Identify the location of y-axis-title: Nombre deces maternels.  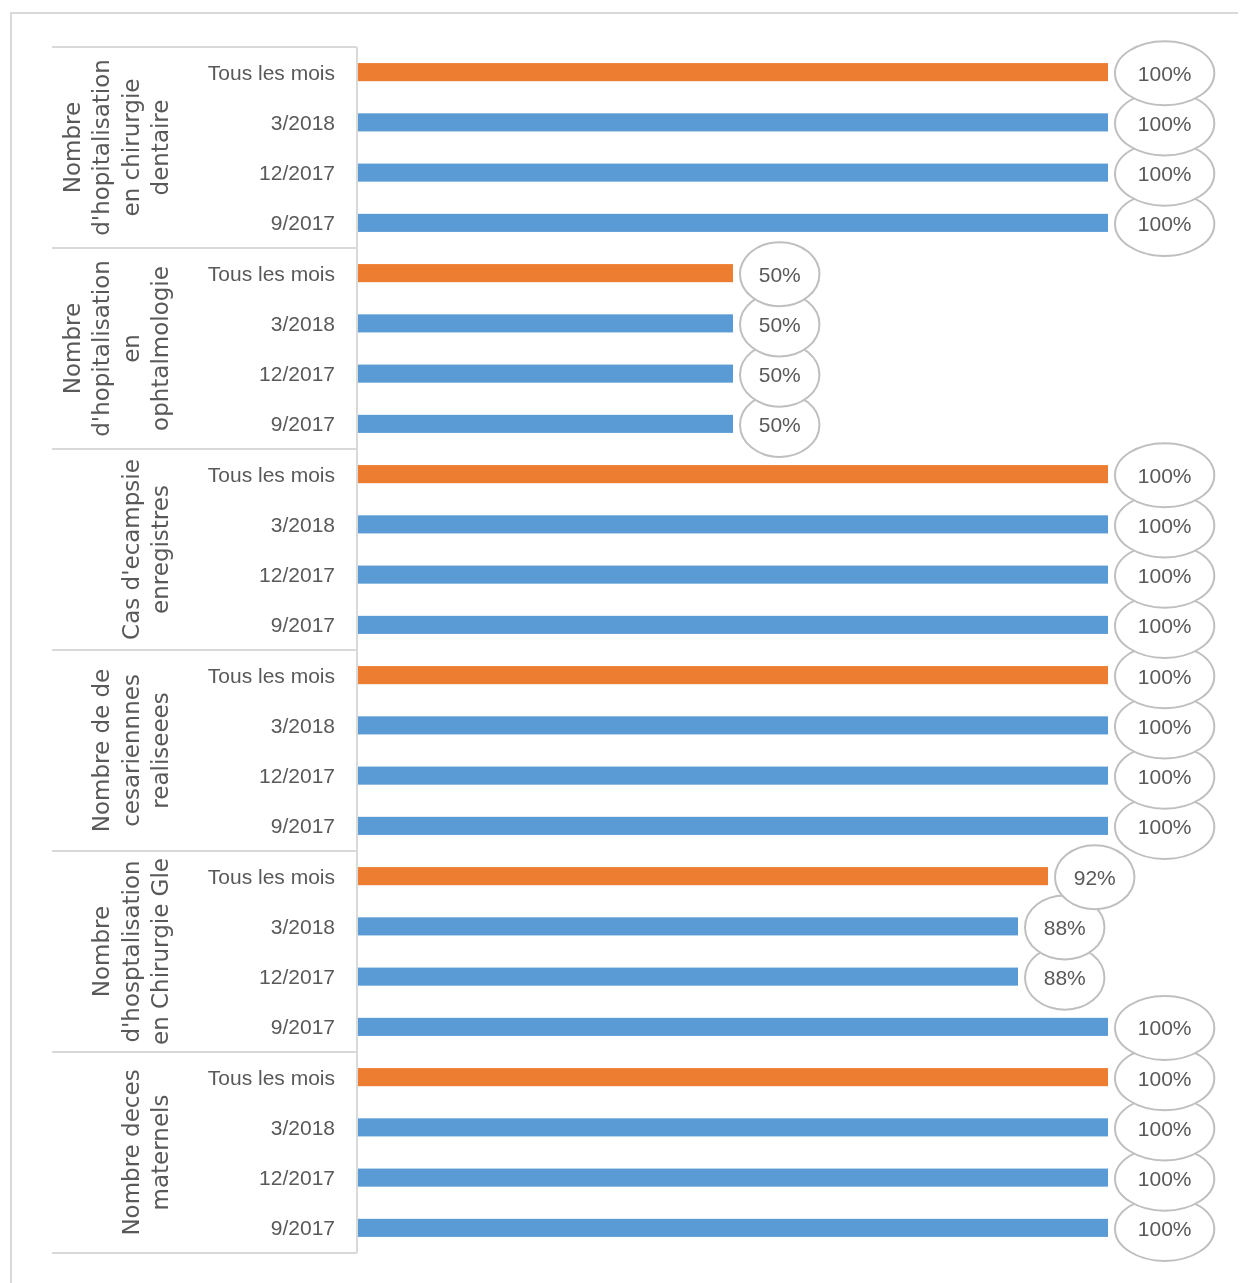
(145, 1152).